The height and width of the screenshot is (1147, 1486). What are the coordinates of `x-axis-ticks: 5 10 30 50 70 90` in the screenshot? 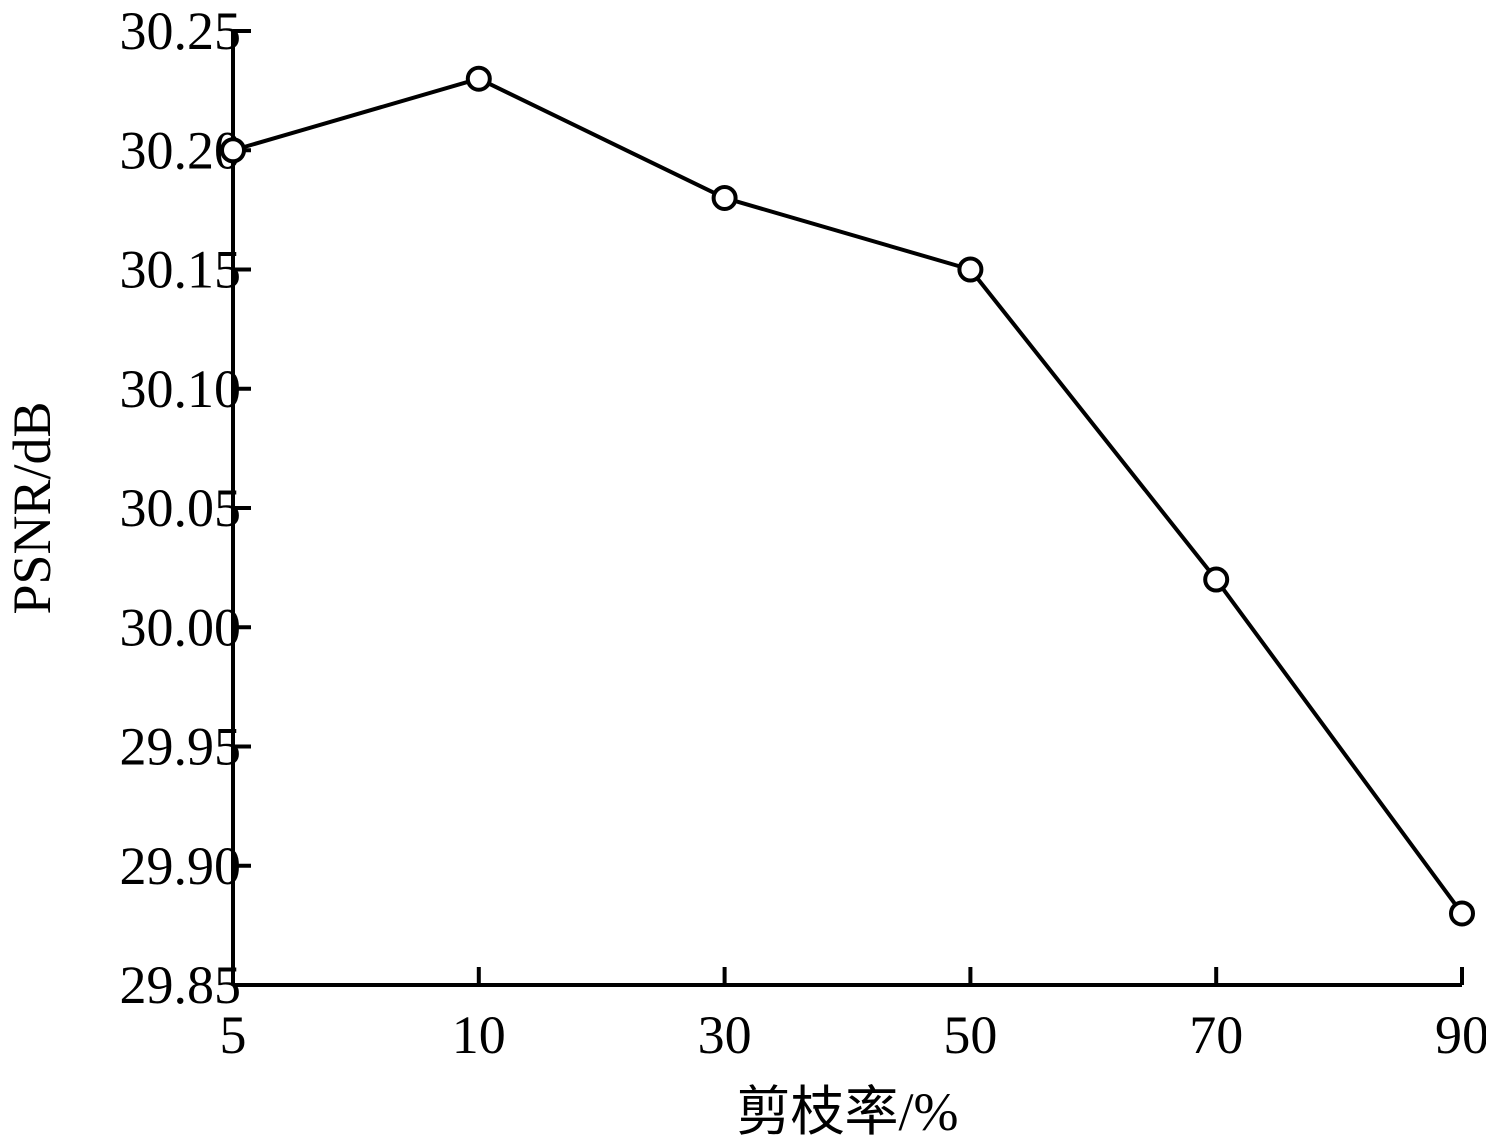 It's located at (853, 1016).